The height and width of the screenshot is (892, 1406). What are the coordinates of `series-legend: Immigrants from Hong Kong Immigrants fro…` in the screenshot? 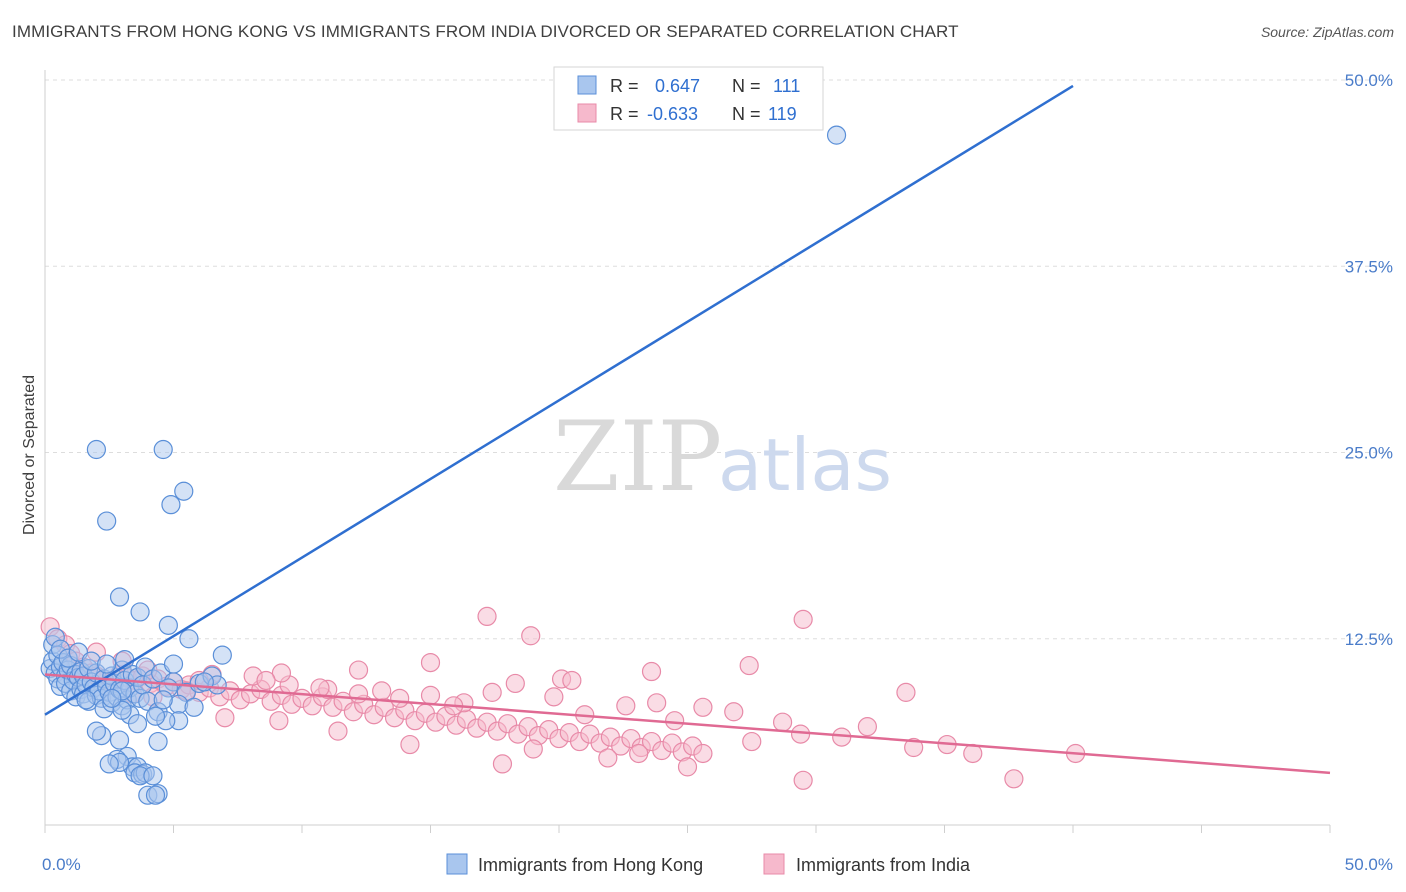 It's located at (708, 864).